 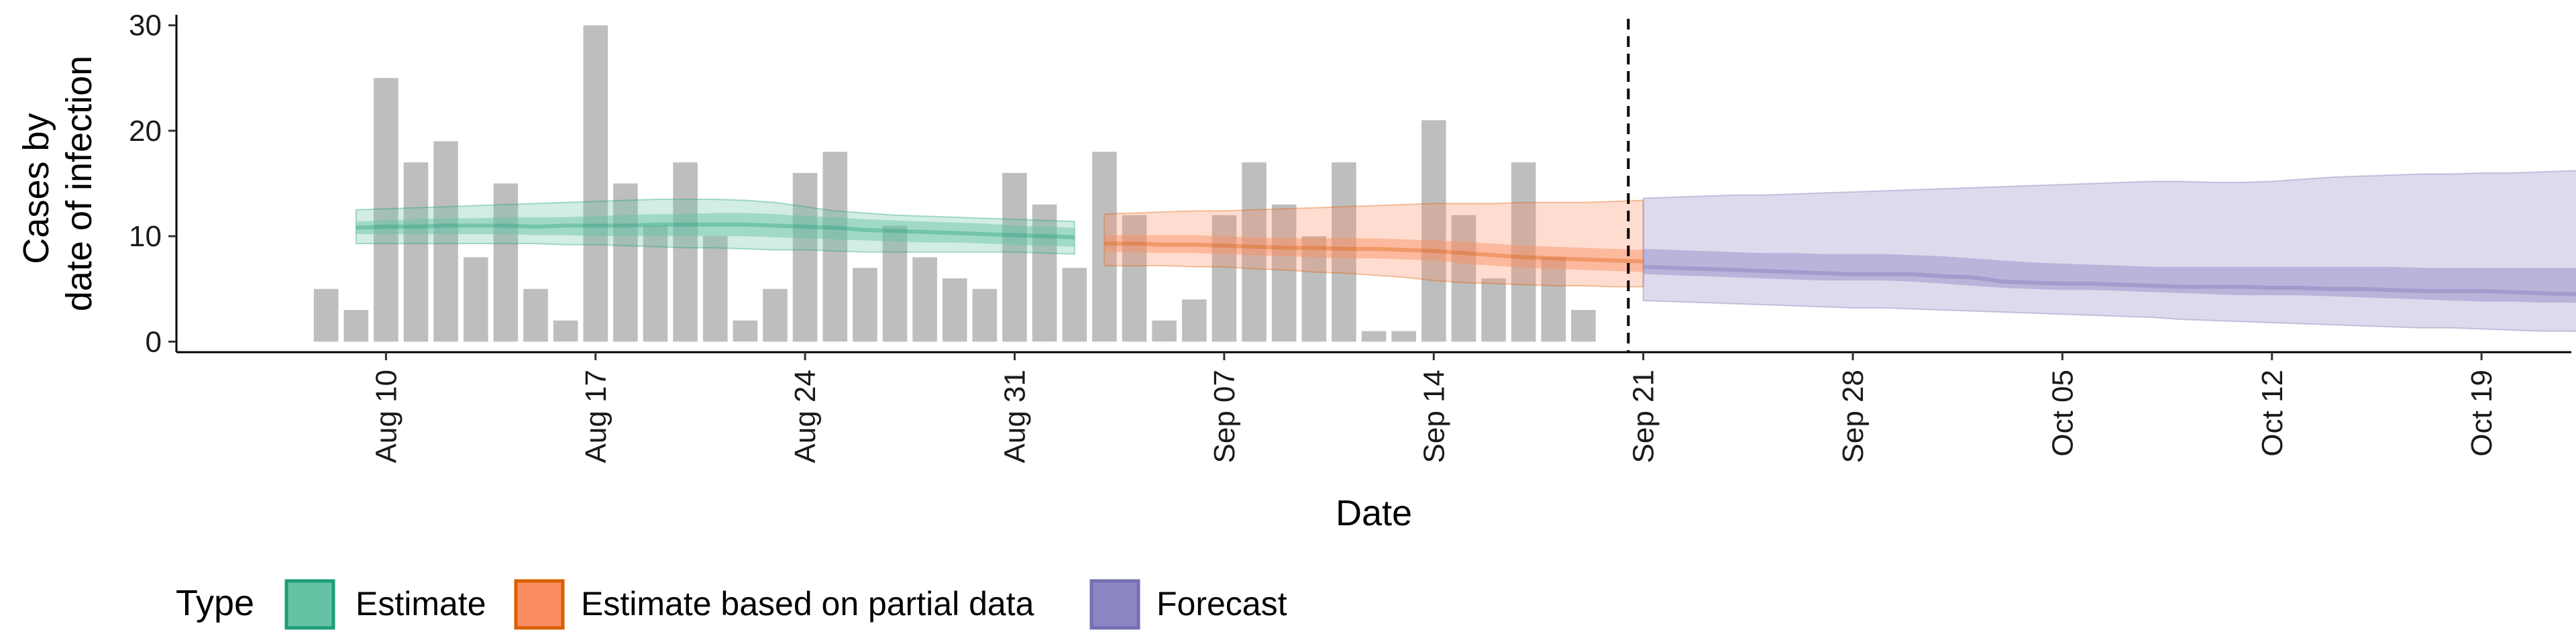 What do you see at coordinates (2109, 280) in the screenshot?
I see `forecast-median-line` at bounding box center [2109, 280].